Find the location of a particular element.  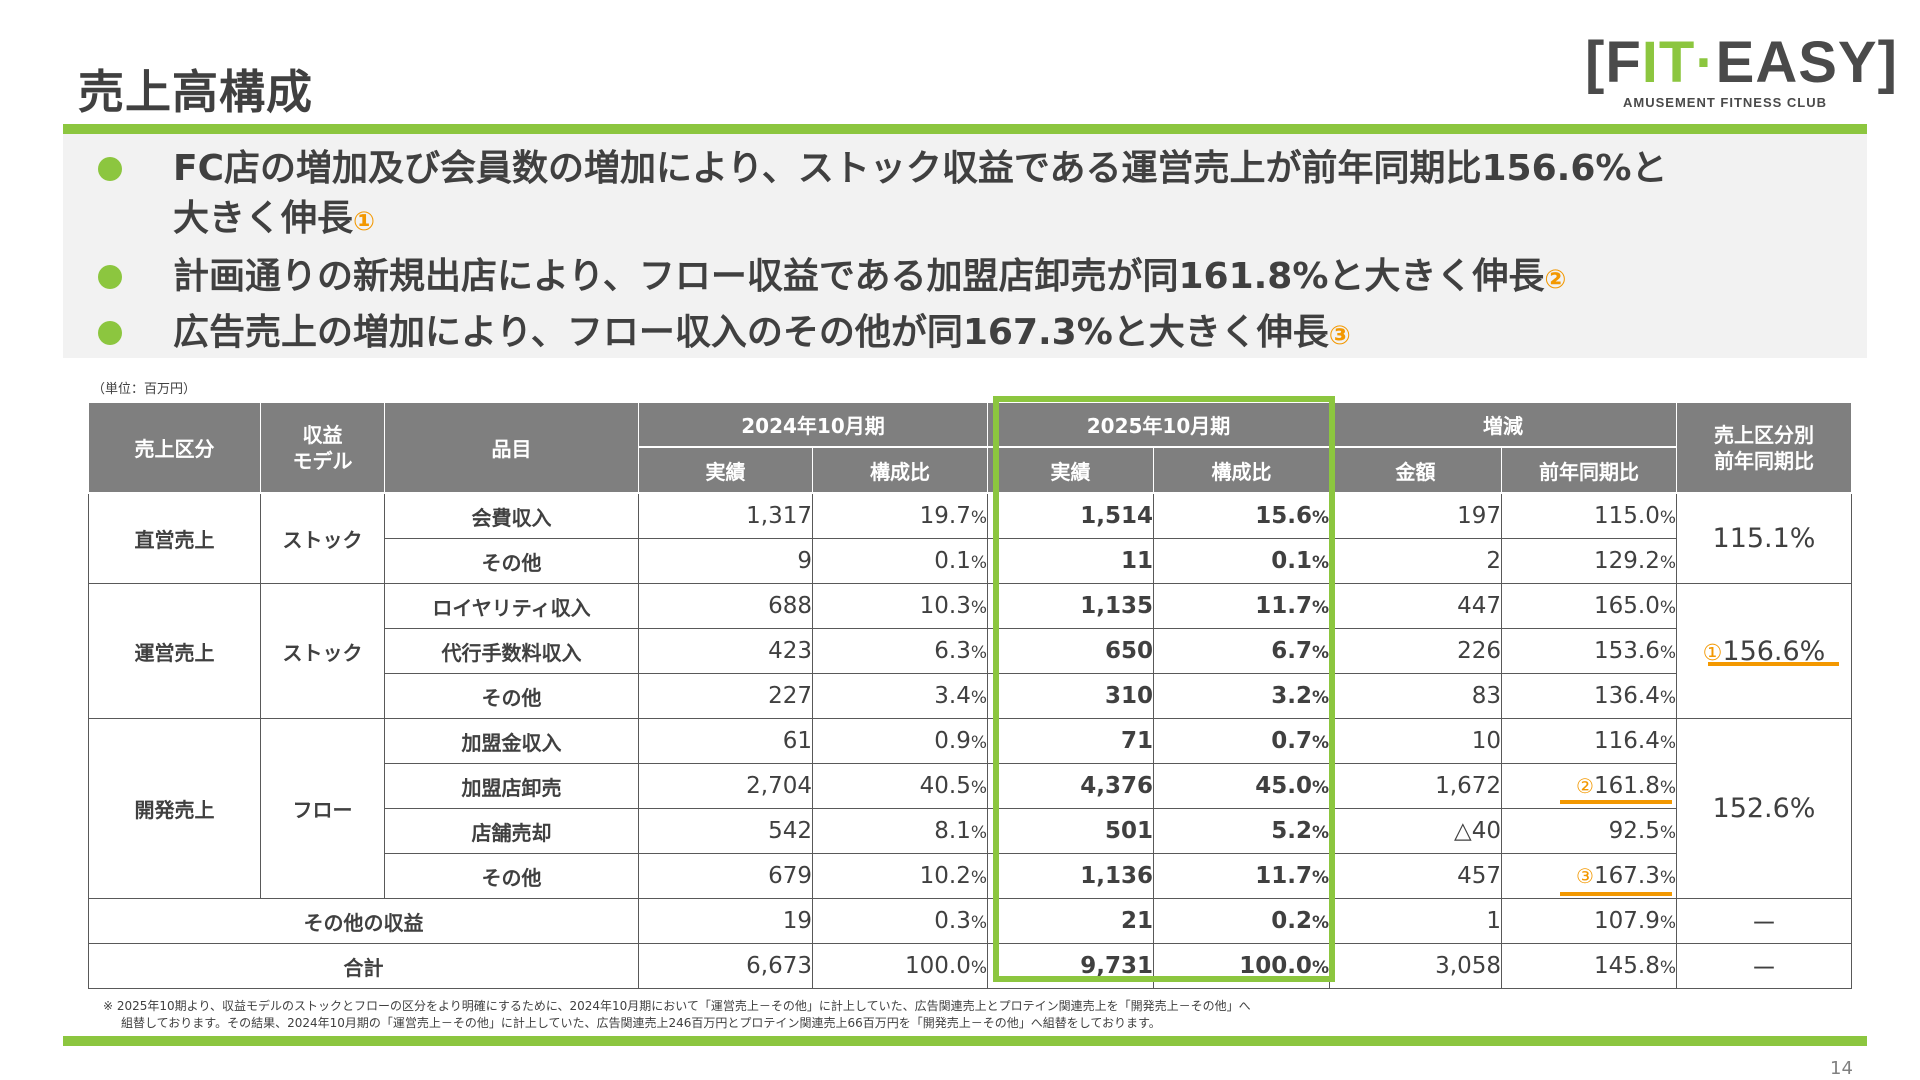

header-yoy: 前年同期比 is located at coordinates (1589, 470).